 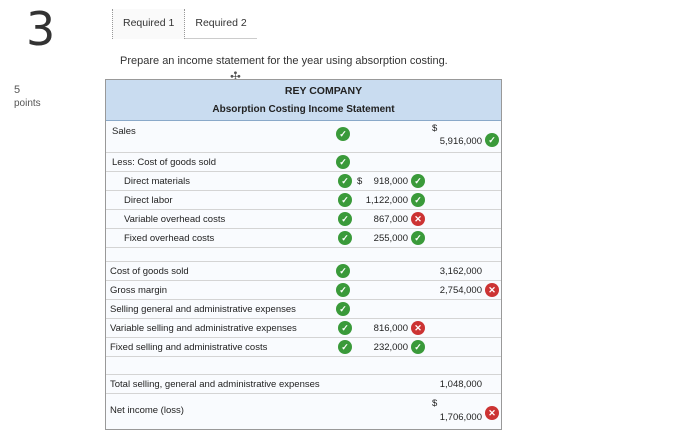 I want to click on variable-selling-amount: 816,000, so click(x=390, y=328).